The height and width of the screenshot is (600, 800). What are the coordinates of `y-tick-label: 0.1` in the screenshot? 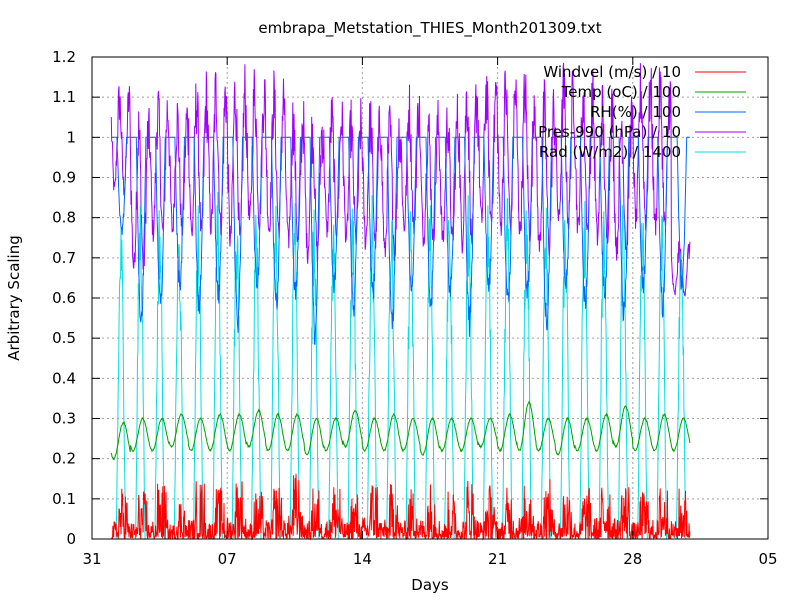 It's located at (64, 499).